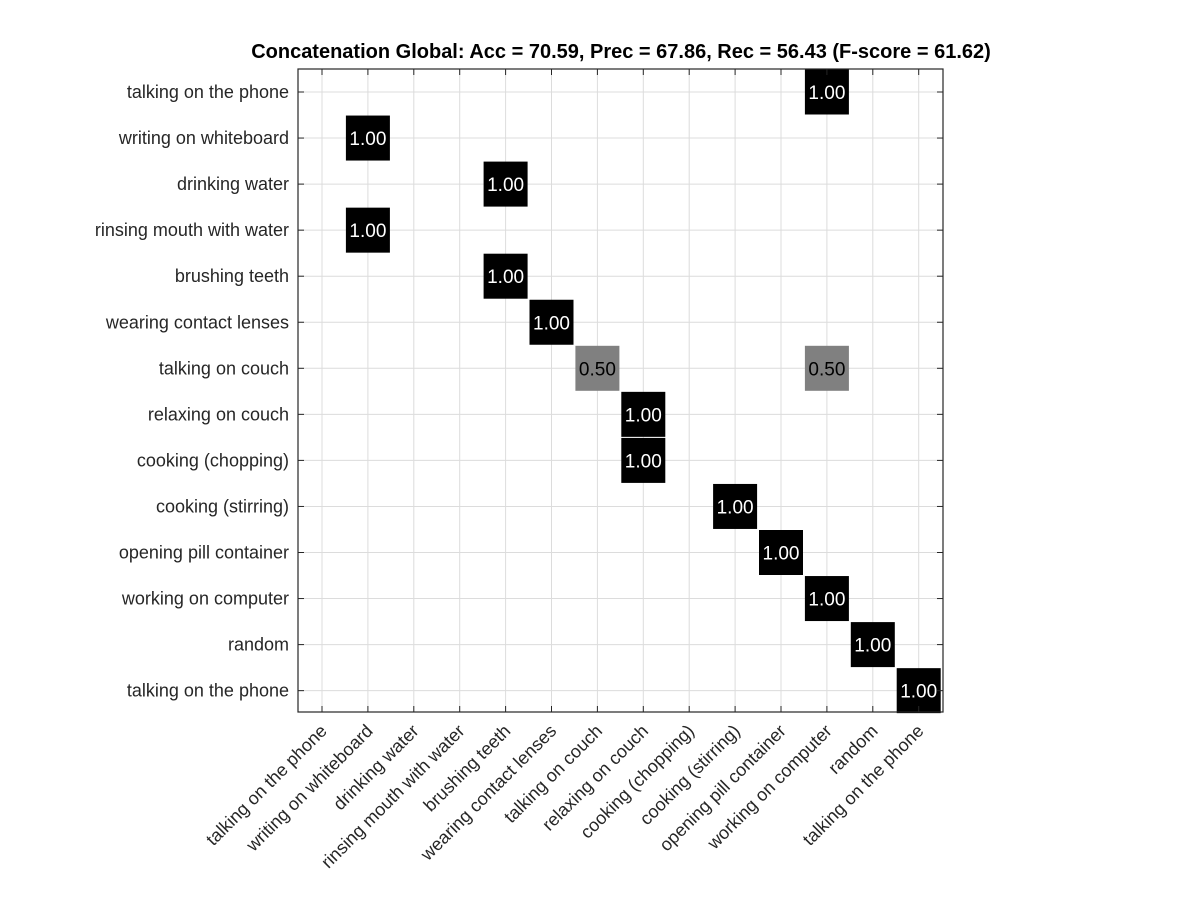  I want to click on y-axis-label: drinking water, so click(233, 184).